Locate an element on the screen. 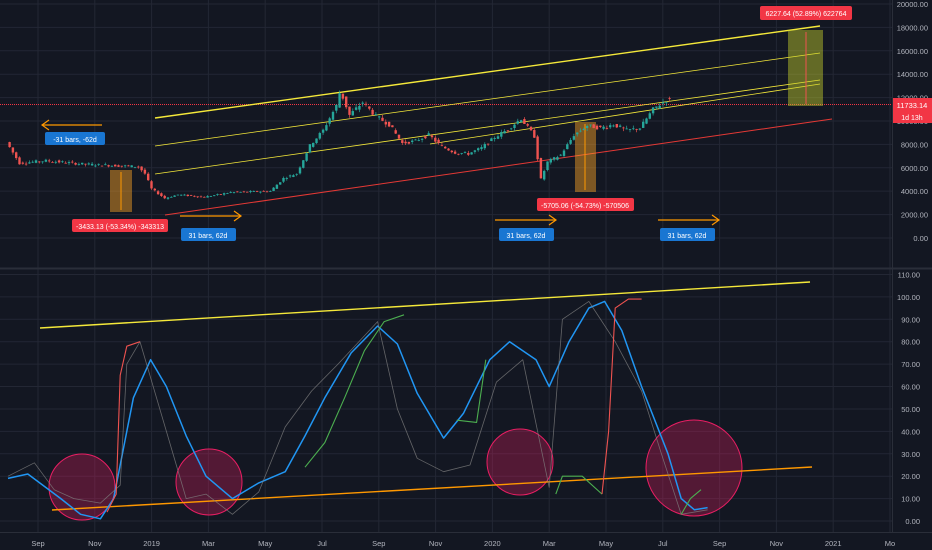 Image resolution: width=932 pixels, height=550 pixels. bar-count-1-bg is located at coordinates (75, 138).